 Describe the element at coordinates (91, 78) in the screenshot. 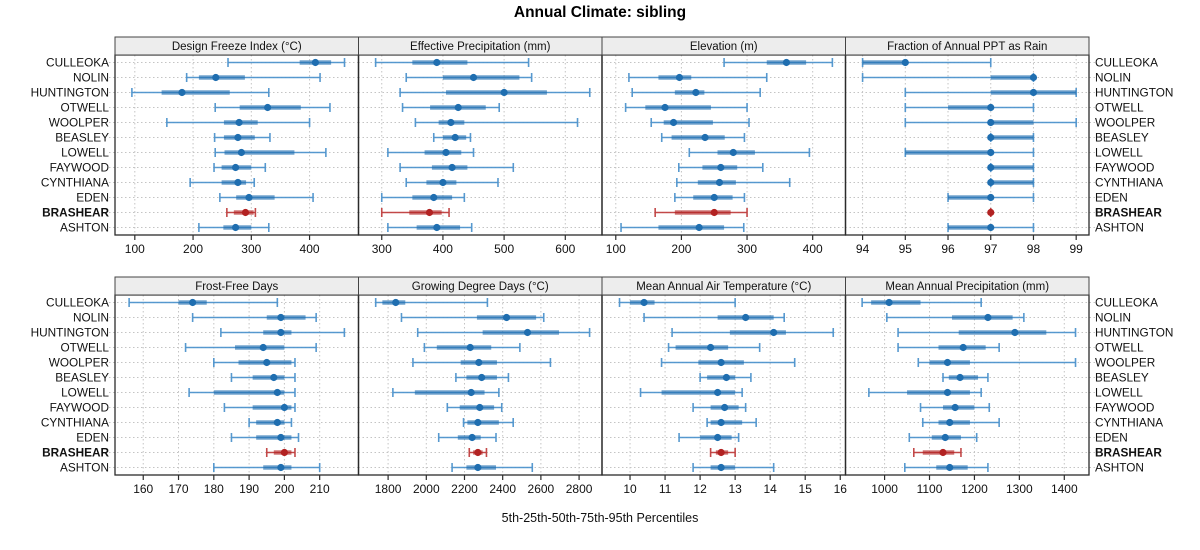

I see `row-label-left: NOLIN` at that location.